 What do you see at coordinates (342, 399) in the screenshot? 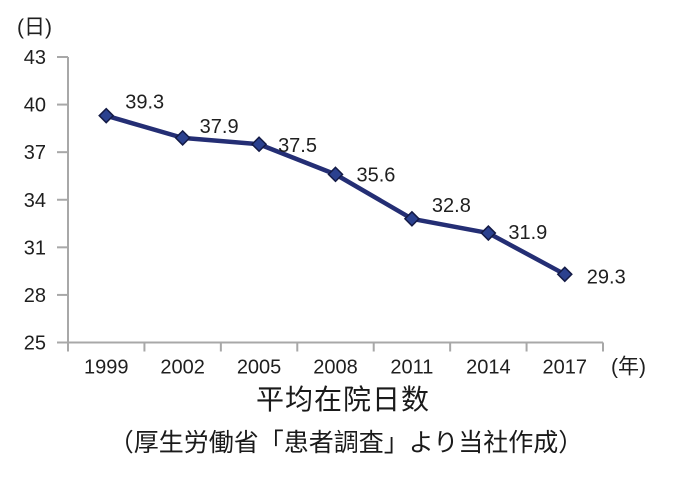
I see `chart-title: 平均在院日数` at bounding box center [342, 399].